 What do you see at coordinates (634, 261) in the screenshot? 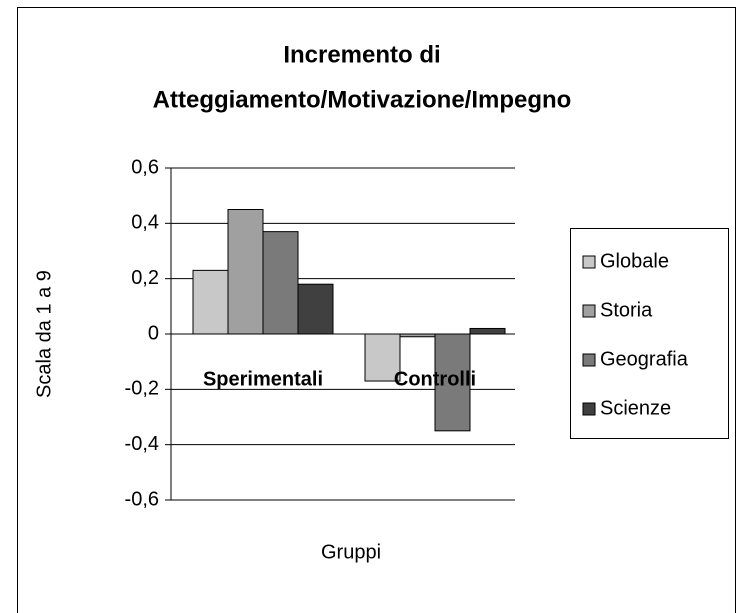
I see `legend-label: Globale` at bounding box center [634, 261].